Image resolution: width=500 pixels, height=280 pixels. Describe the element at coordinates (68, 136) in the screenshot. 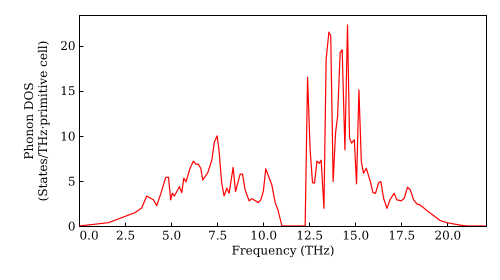

I see `y-tick-label: 10` at that location.